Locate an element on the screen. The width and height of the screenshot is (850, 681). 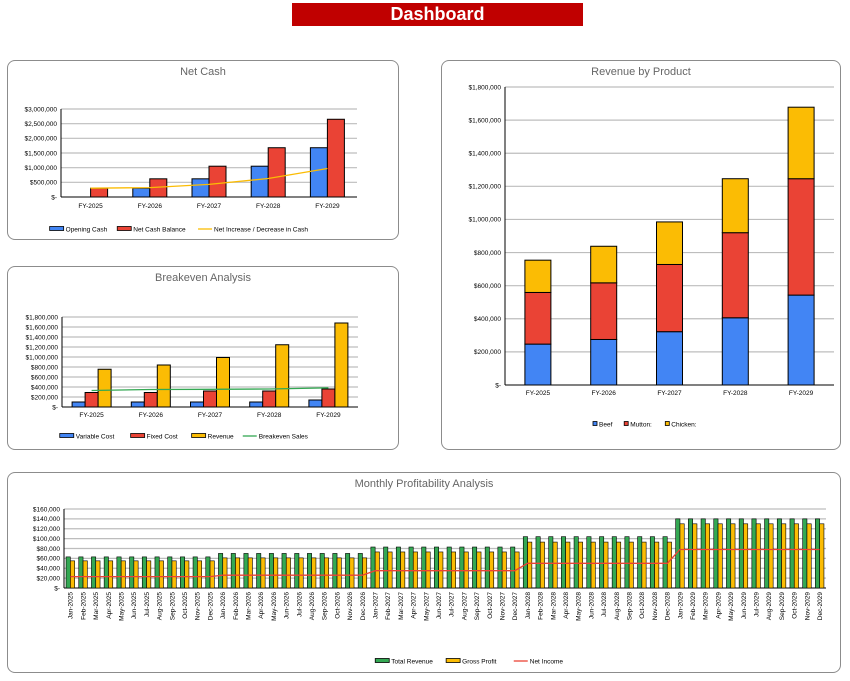
x-tick-label: Jan-2029 is located at coordinates (680, 605).